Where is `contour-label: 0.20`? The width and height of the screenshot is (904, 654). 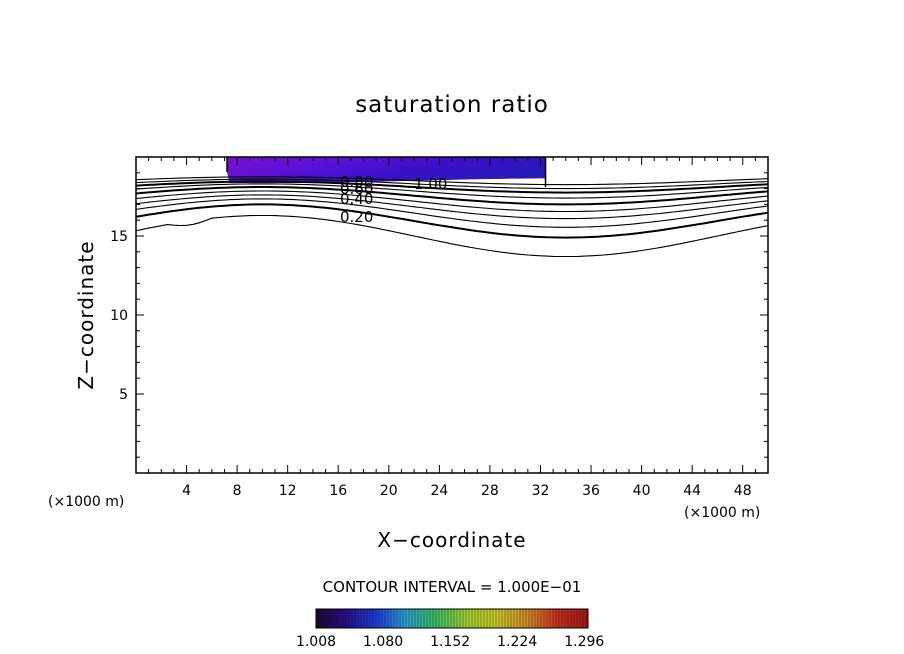 contour-label: 0.20 is located at coordinates (356, 217).